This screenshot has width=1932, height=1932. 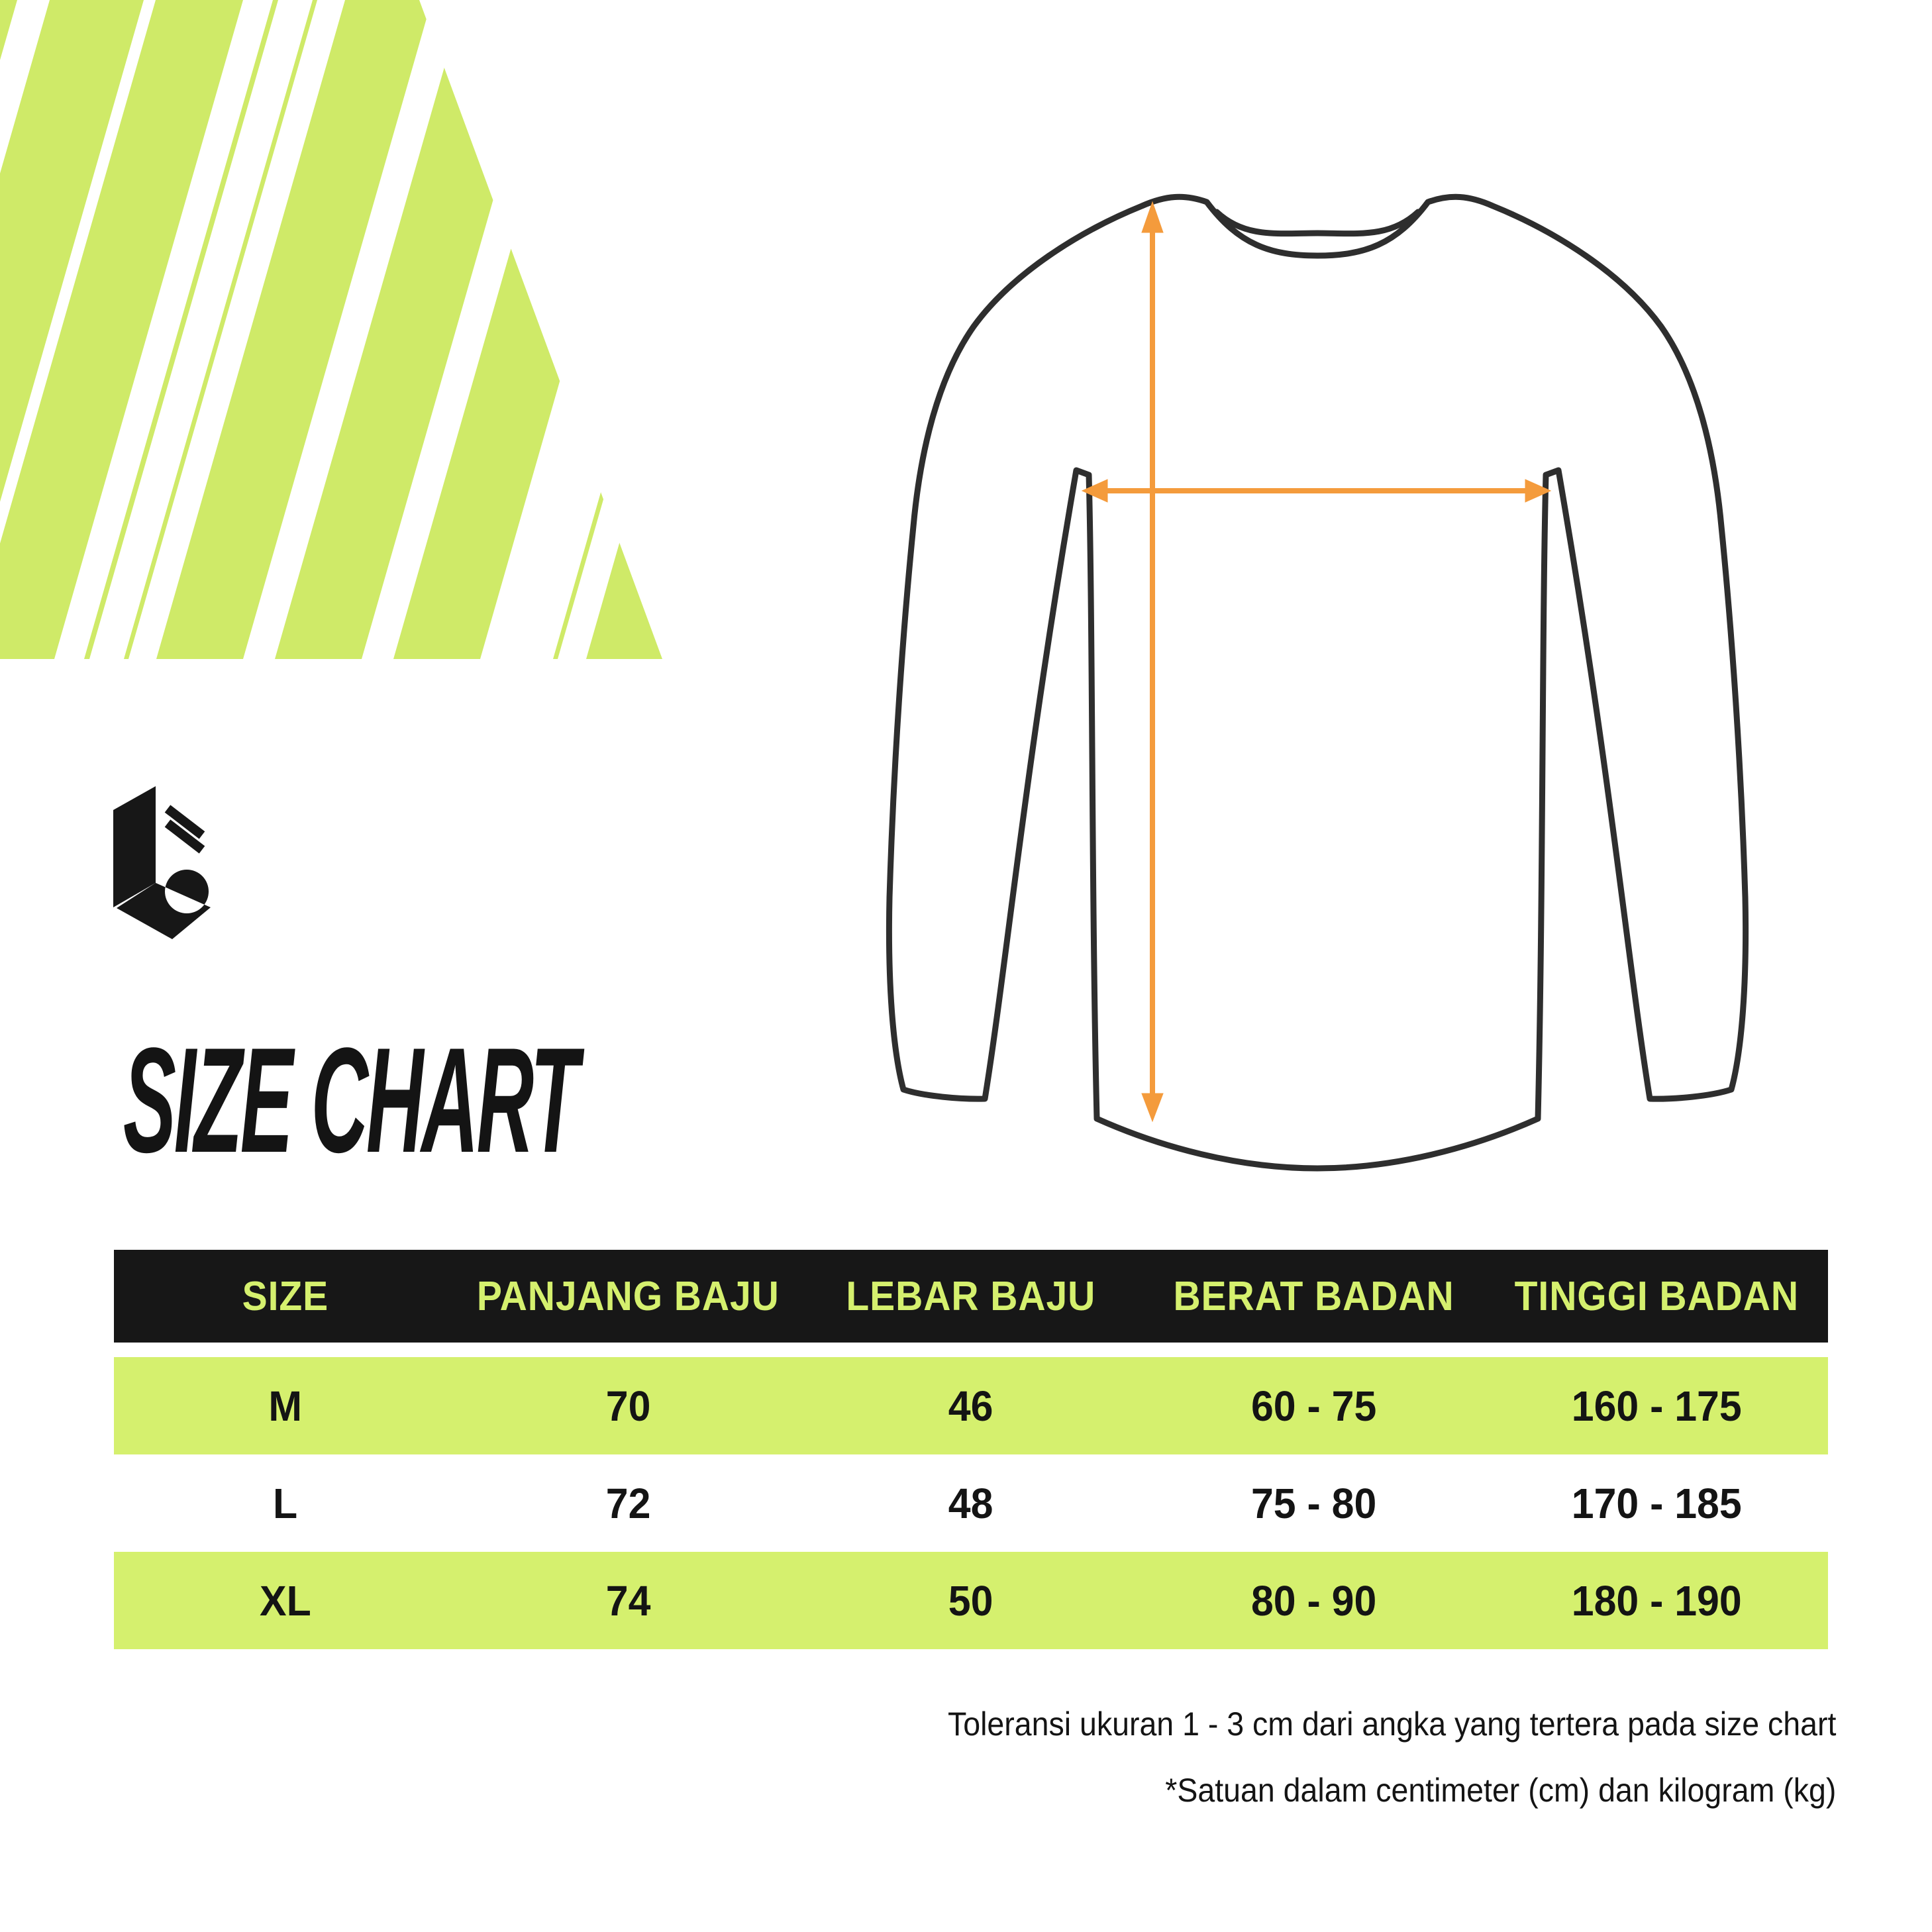 What do you see at coordinates (285, 1406) in the screenshot?
I see `cell-size: M` at bounding box center [285, 1406].